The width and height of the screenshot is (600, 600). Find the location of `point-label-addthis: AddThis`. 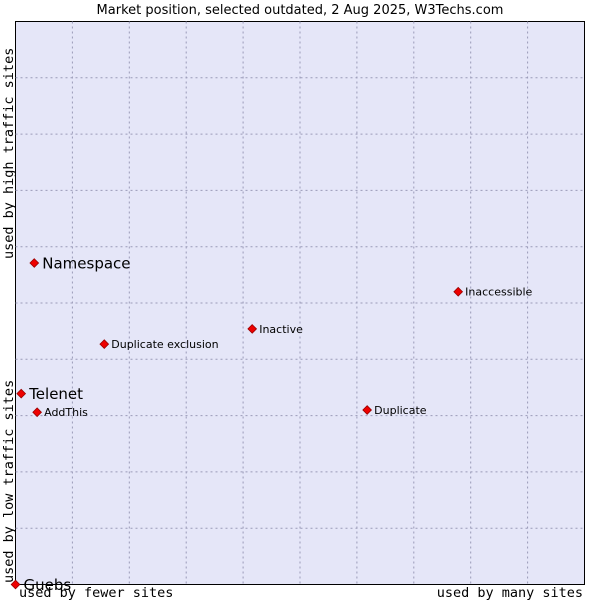

point-label-addthis: AddThis is located at coordinates (66, 412).